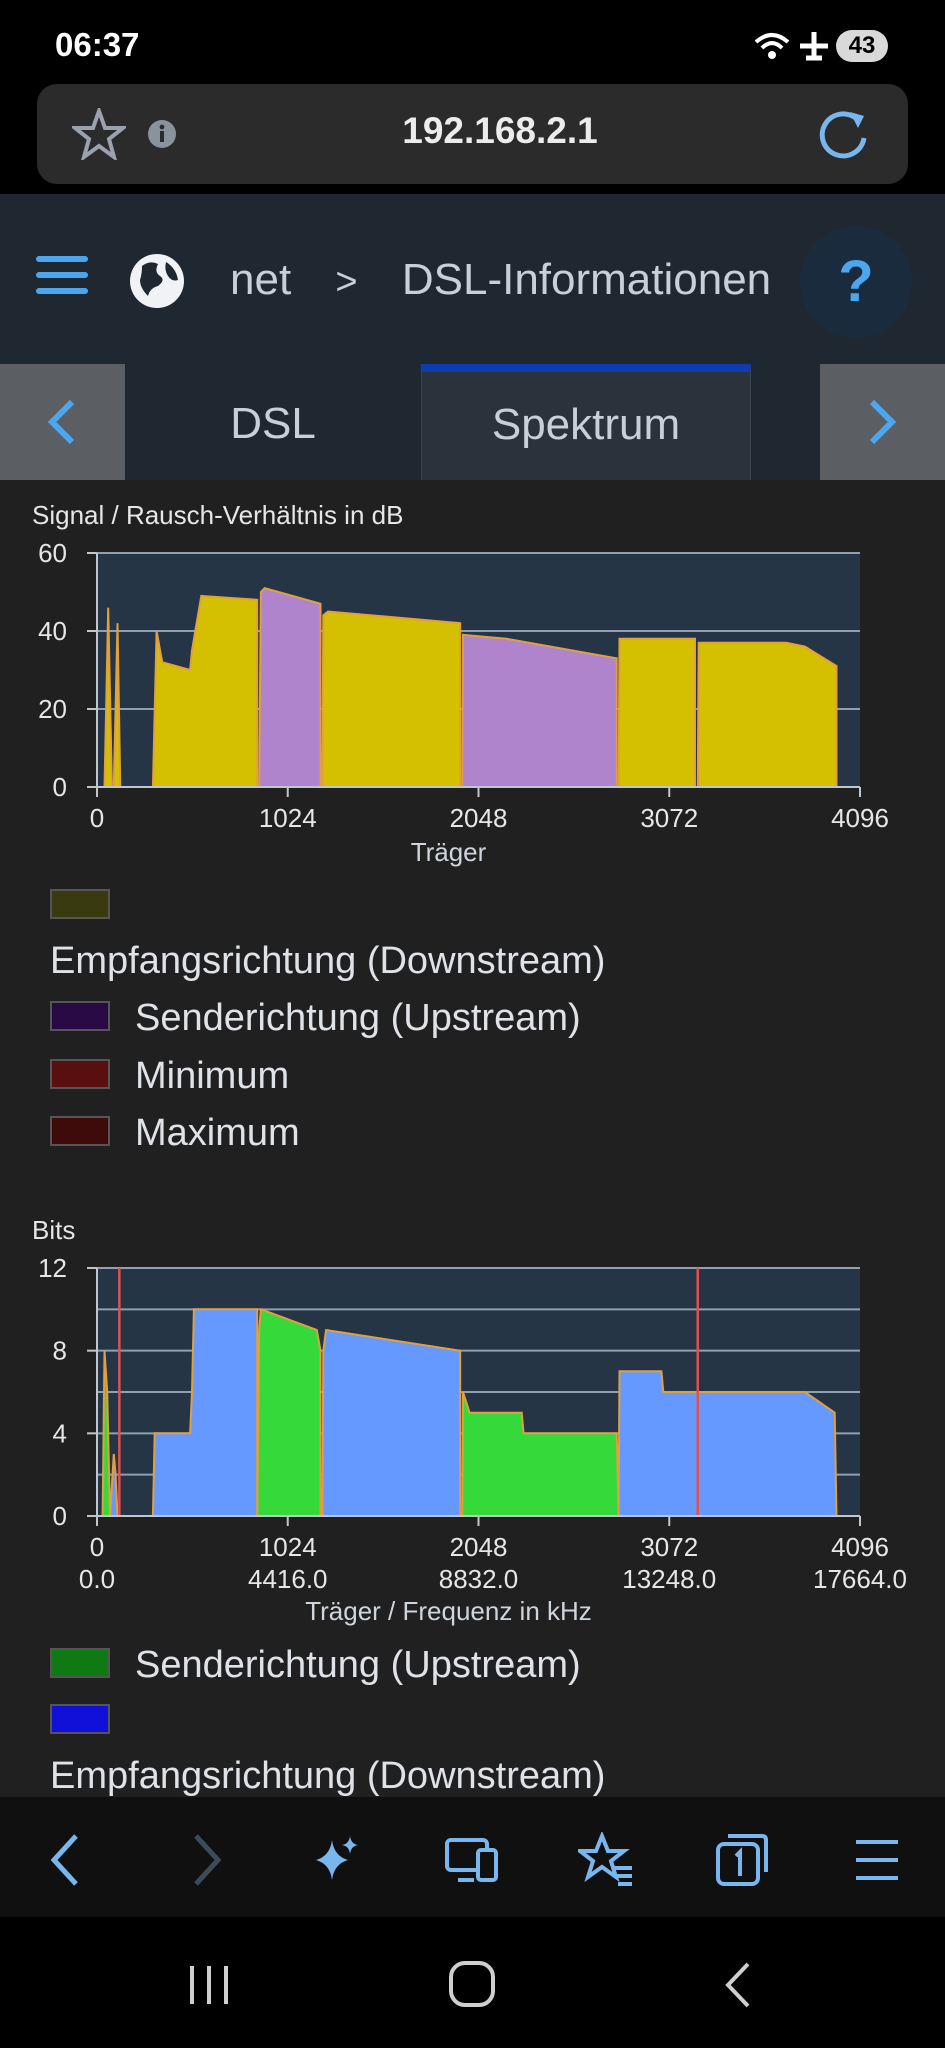  I want to click on x-freq-tick-label: 13248.0, so click(669, 1579).